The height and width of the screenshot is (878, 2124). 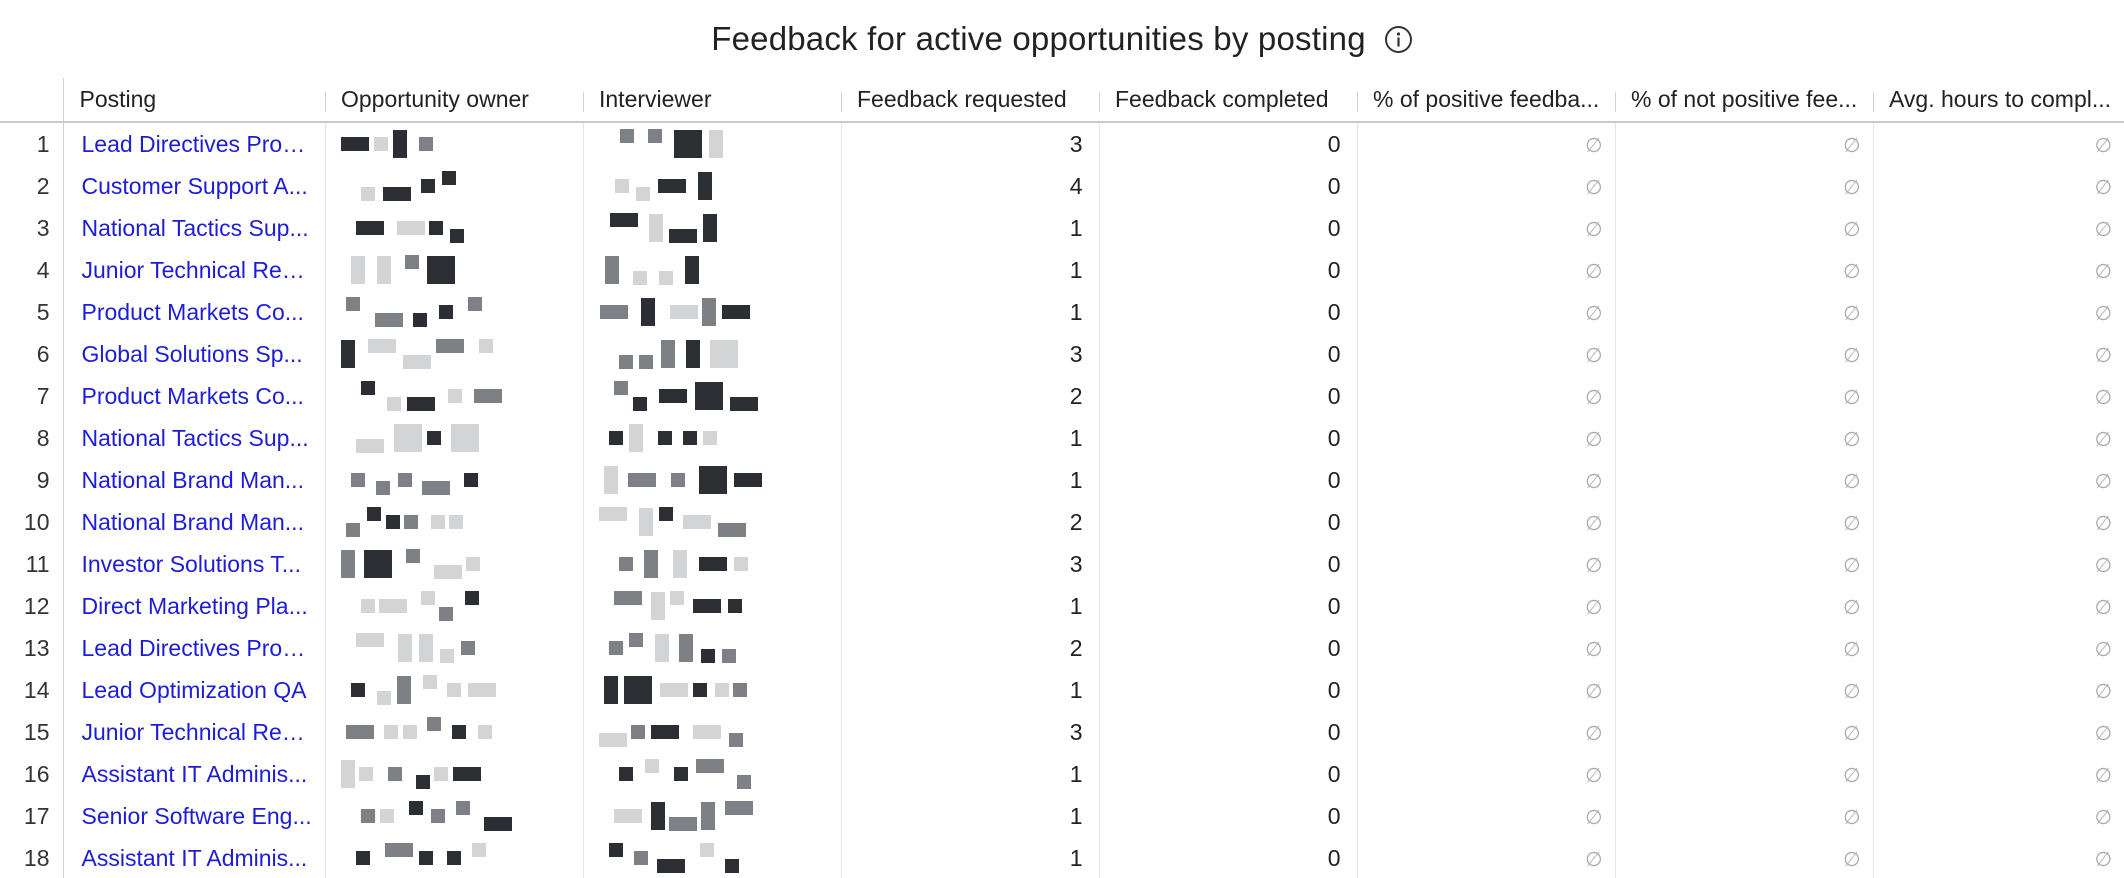 What do you see at coordinates (32, 648) in the screenshot?
I see `row-number: 13` at bounding box center [32, 648].